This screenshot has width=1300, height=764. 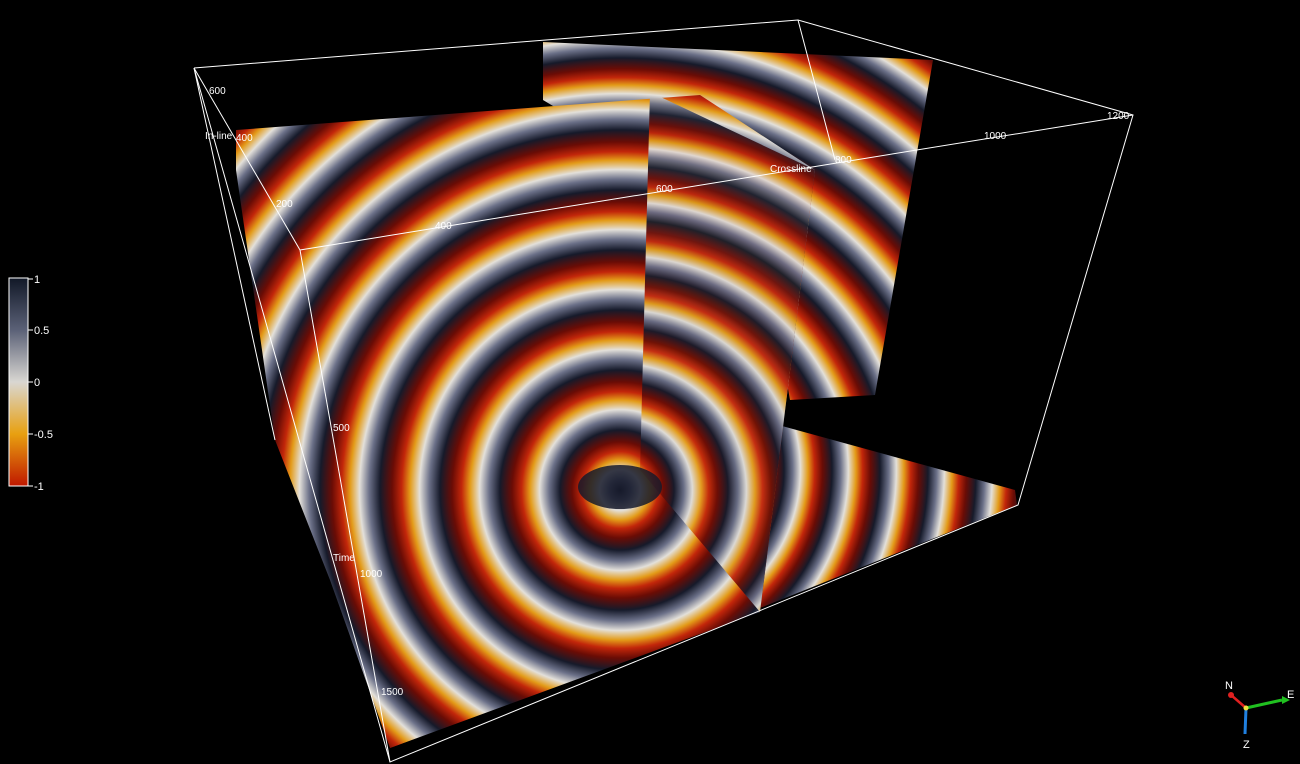 I want to click on east-label: E, so click(x=1290, y=695).